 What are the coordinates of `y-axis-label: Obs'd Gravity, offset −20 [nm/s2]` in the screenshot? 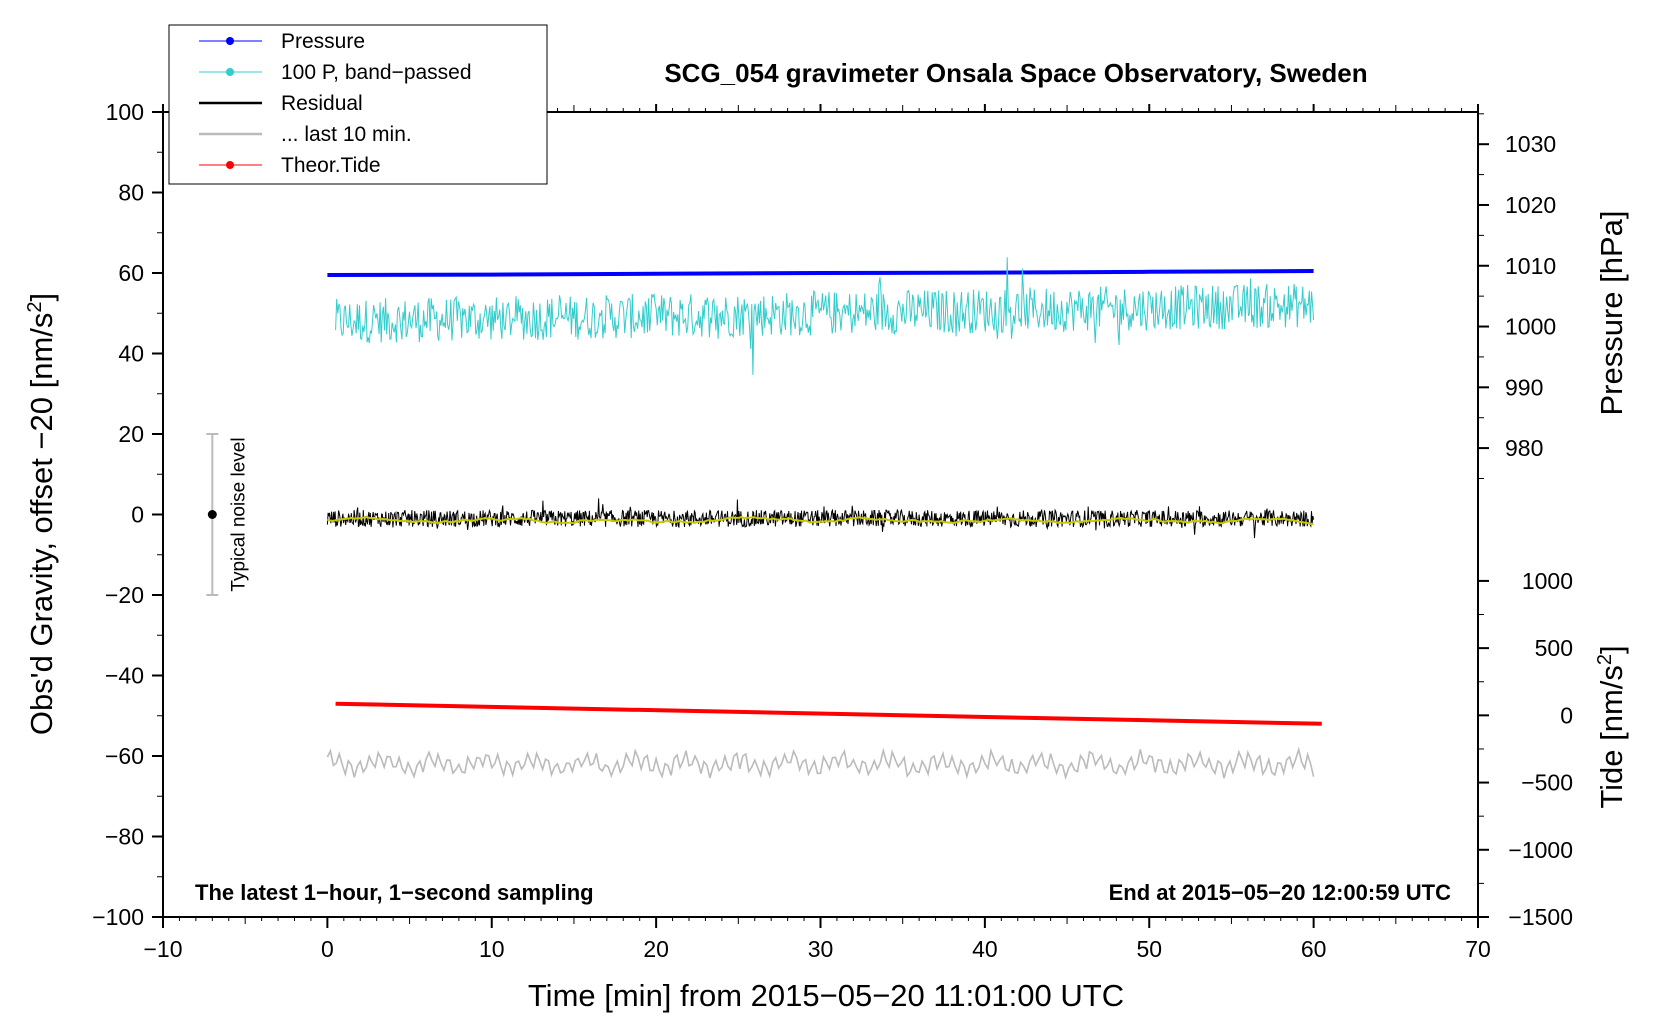 It's located at (41, 514).